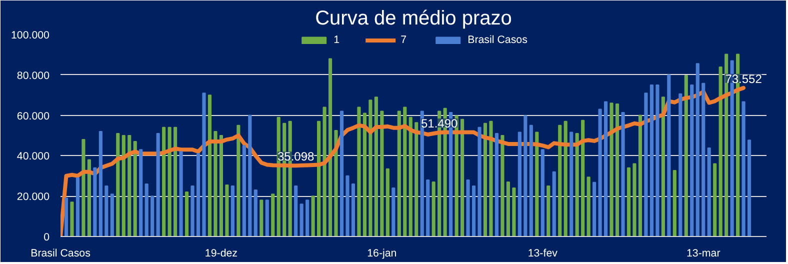 This screenshot has height=264, width=788. What do you see at coordinates (439, 123) in the screenshot?
I see `data-label: 51.490` at bounding box center [439, 123].